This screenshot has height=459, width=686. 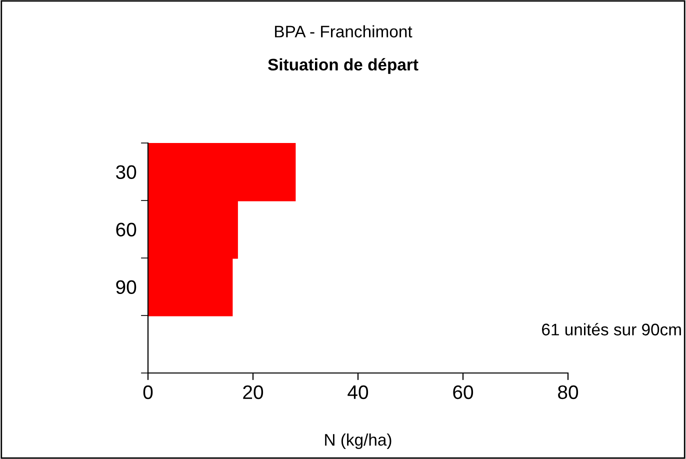 What do you see at coordinates (126, 229) in the screenshot?
I see `y-tick-label: 60` at bounding box center [126, 229].